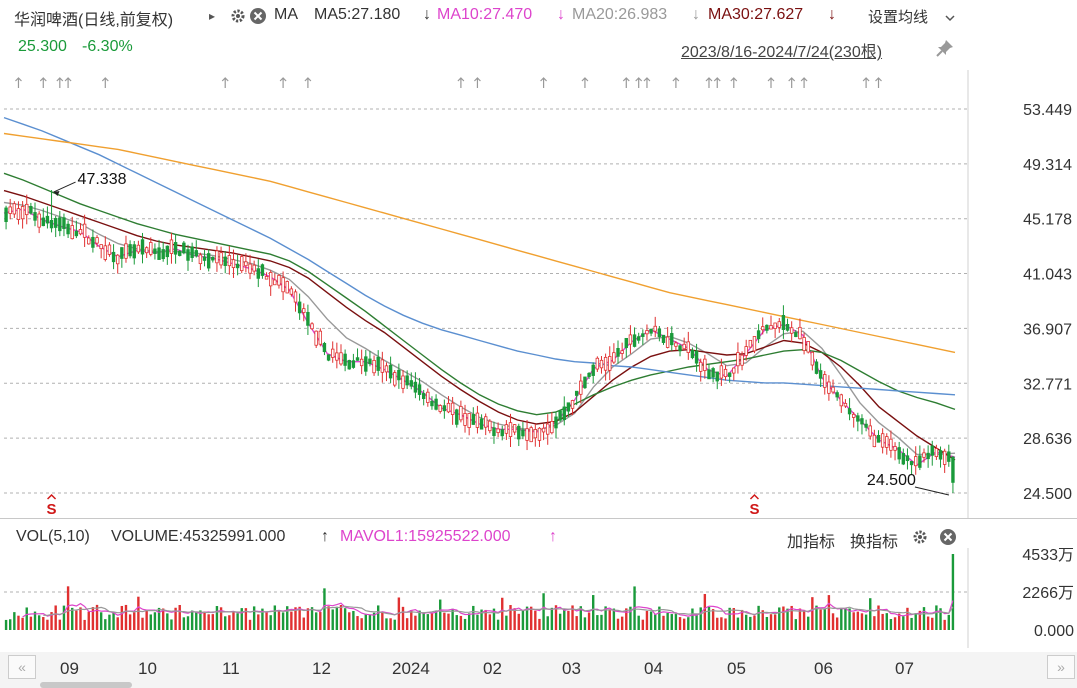 This screenshot has width=1077, height=688. Describe the element at coordinates (22, 667) in the screenshot. I see `double-chevron-left-icon: «` at that location.